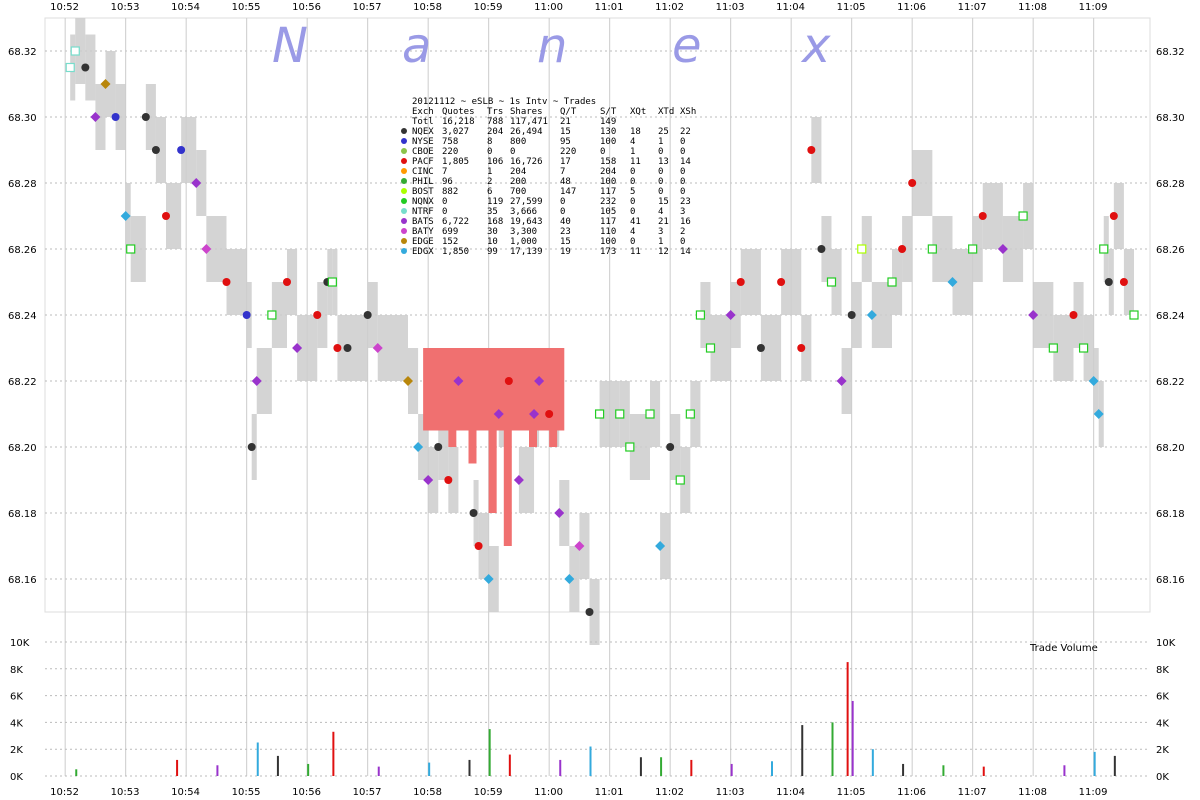 This screenshot has width=1200, height=800. What do you see at coordinates (22, 448) in the screenshot?
I see `price-tick-label-left: 68.20` at bounding box center [22, 448].